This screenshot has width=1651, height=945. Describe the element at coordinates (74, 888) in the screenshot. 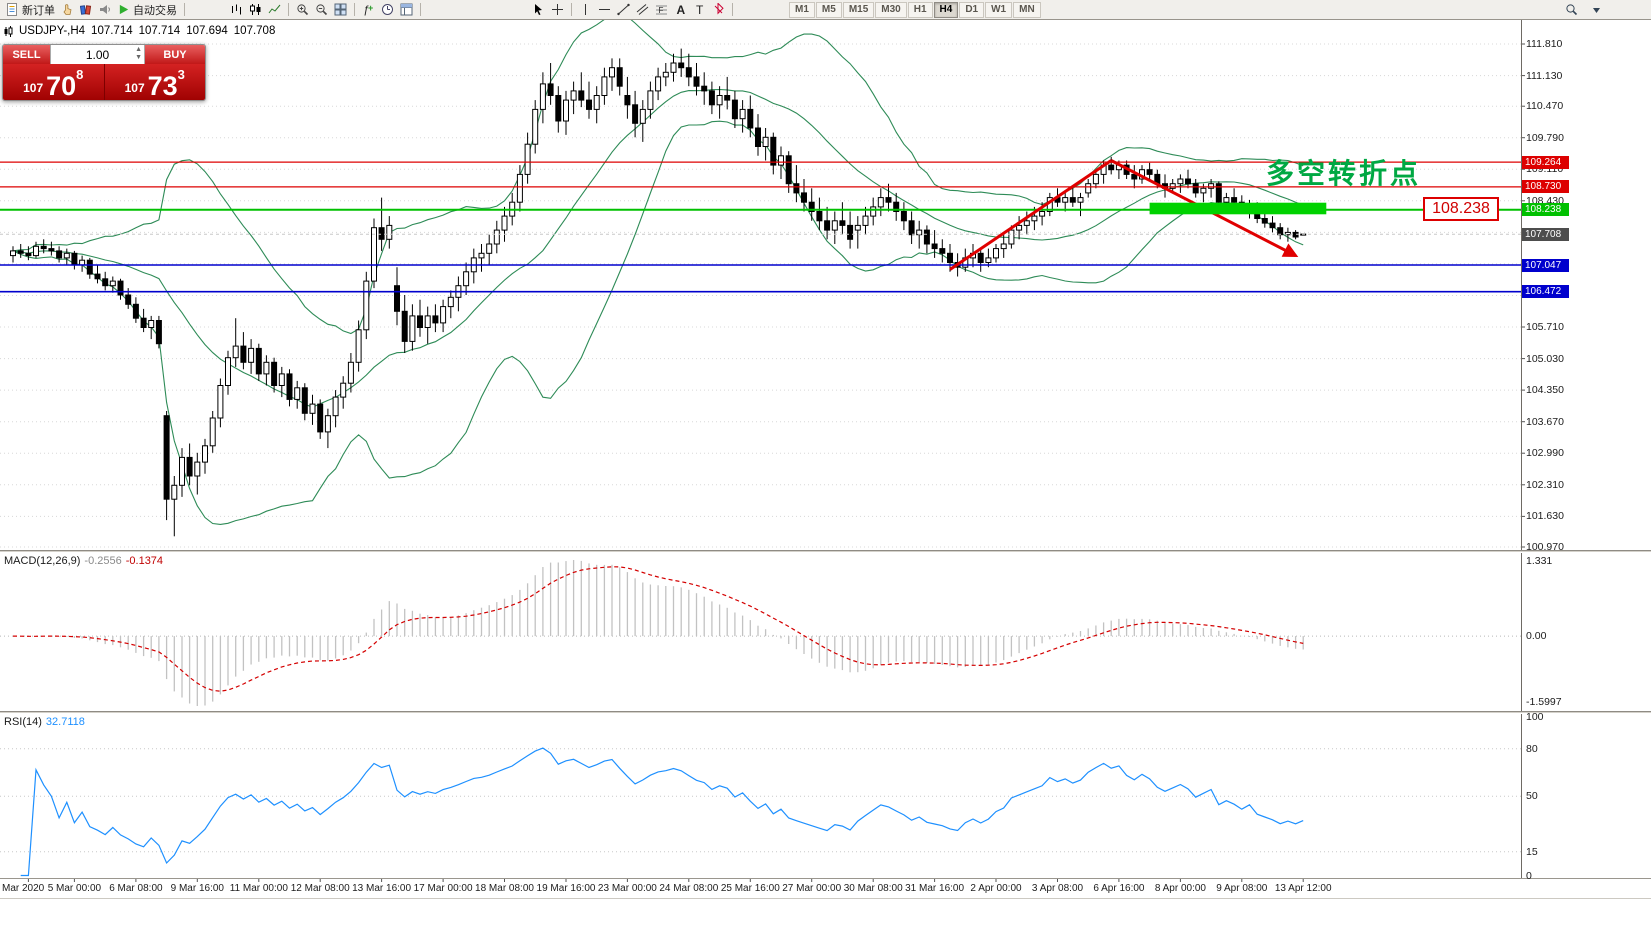

I see `time-axis-label: 5 Mar 00:00` at that location.